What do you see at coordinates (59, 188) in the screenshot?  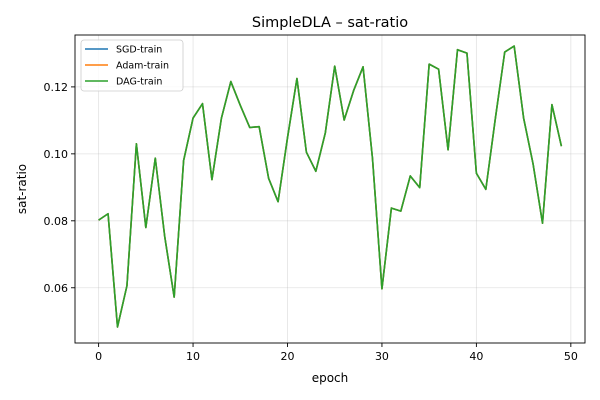 I see `y-axis-ticks: 0.06 0.08 0.10 0.12` at bounding box center [59, 188].